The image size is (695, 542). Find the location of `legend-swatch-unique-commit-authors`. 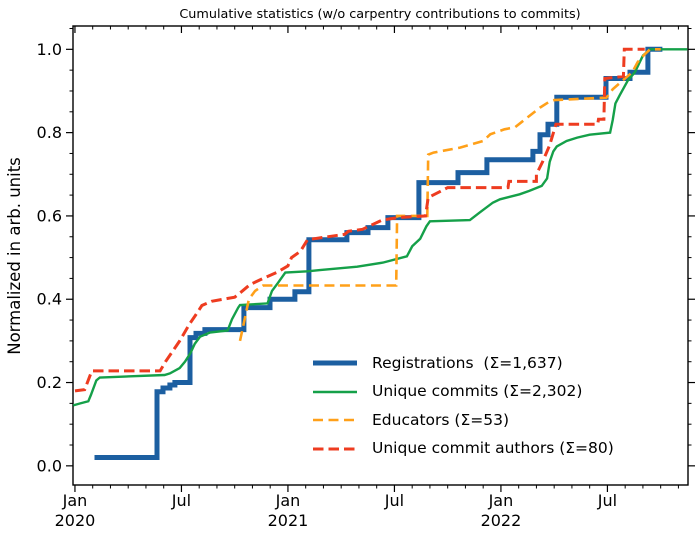

legend-swatch-unique-commit-authors is located at coordinates (335, 449).